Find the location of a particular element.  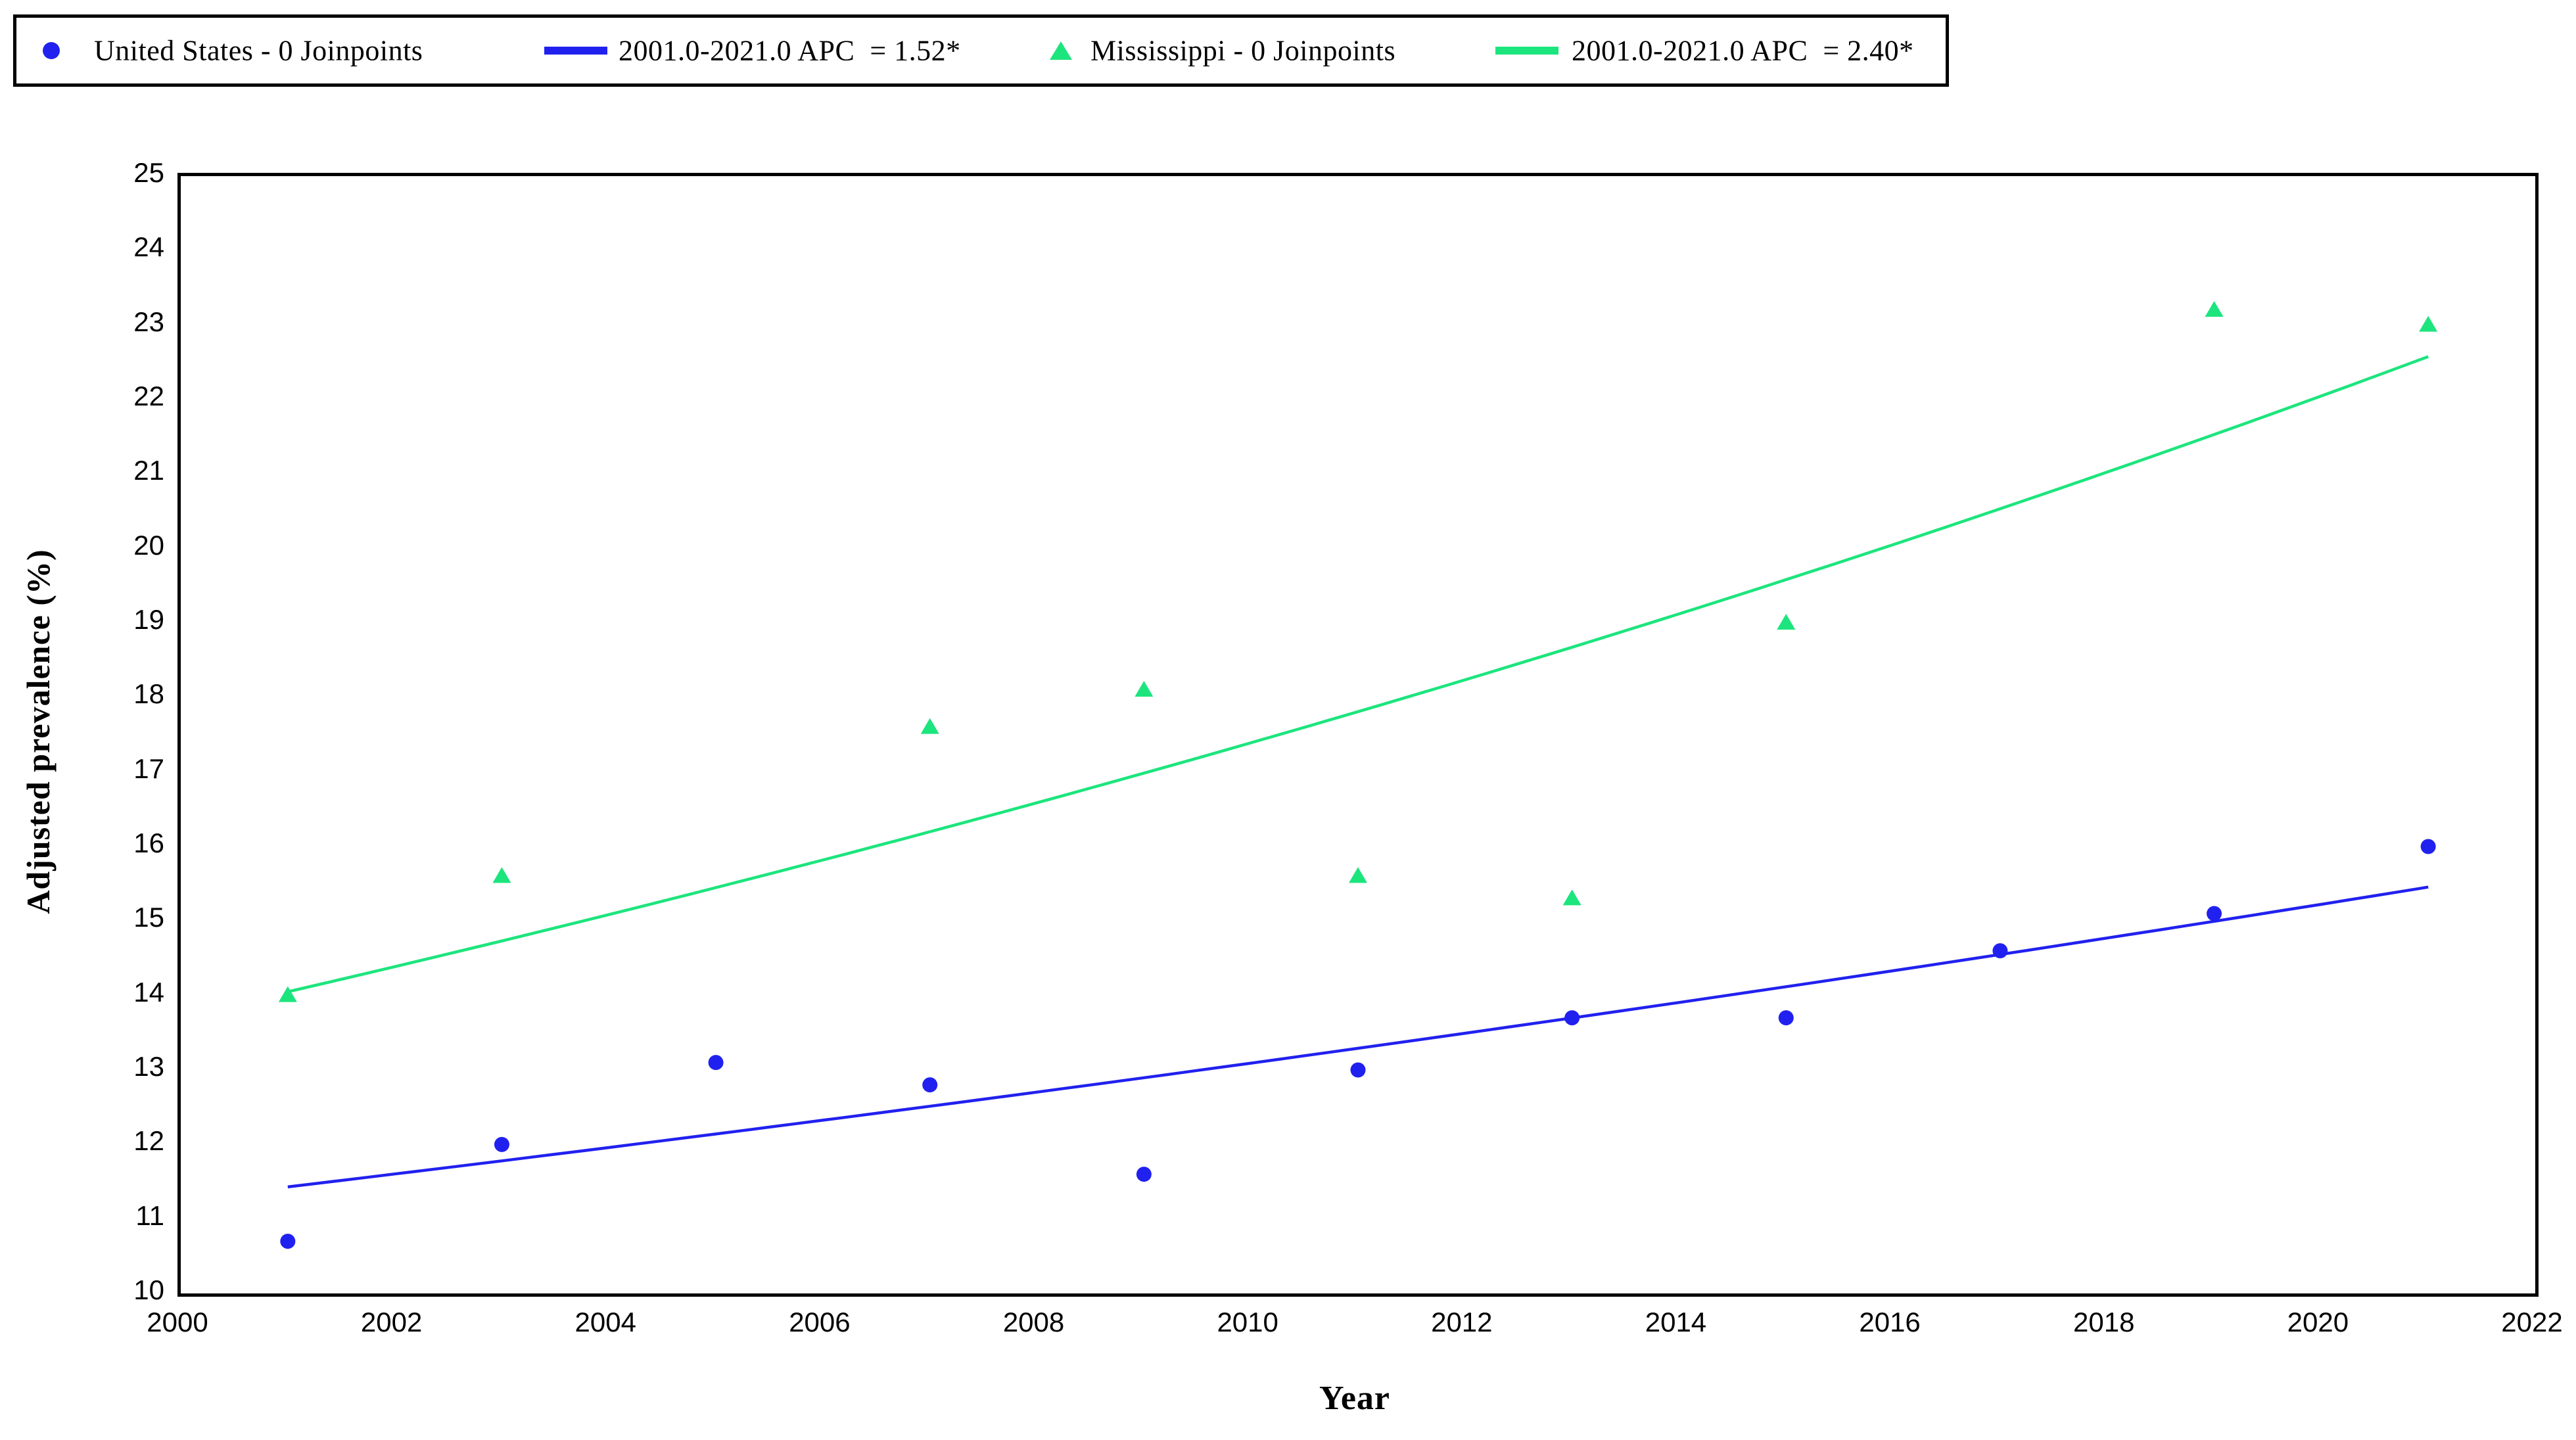

y-tick-label: 11 is located at coordinates (149, 1215).